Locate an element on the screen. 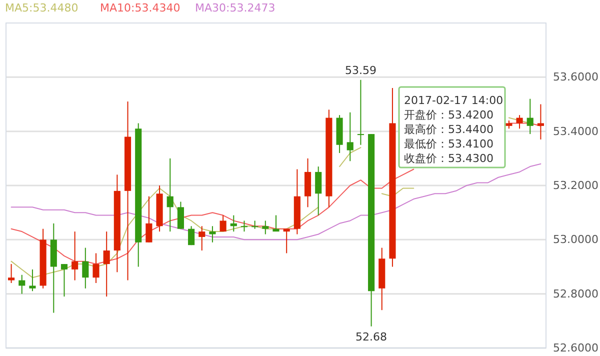 Image resolution: width=600 pixels, height=356 pixels. annotation: 最低价：53.4100 is located at coordinates (449, 143).